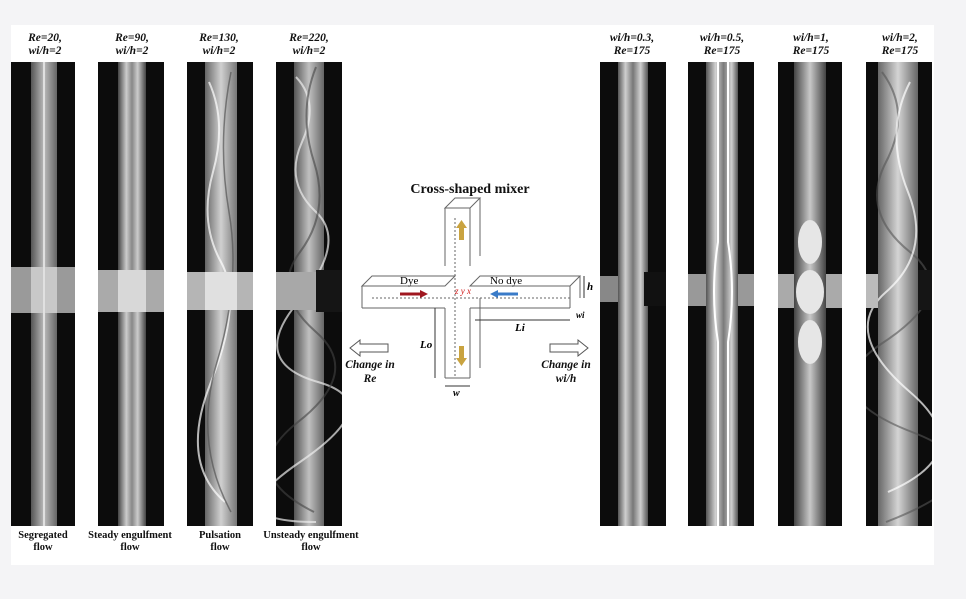 This screenshot has width=966, height=599. What do you see at coordinates (722, 44) in the screenshot?
I see `panel-title-wh05: wi/h=0.5, Re=175` at bounding box center [722, 44].